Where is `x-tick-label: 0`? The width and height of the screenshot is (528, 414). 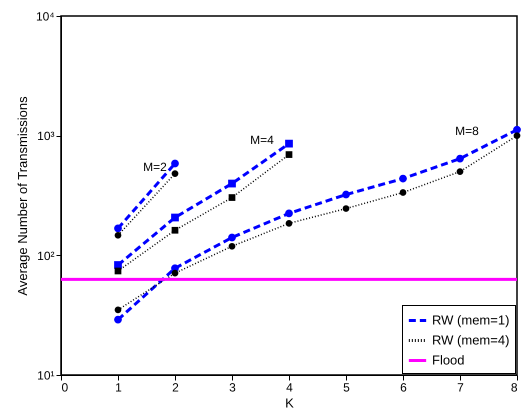
x-tick-label: 0 is located at coordinates (65, 387).